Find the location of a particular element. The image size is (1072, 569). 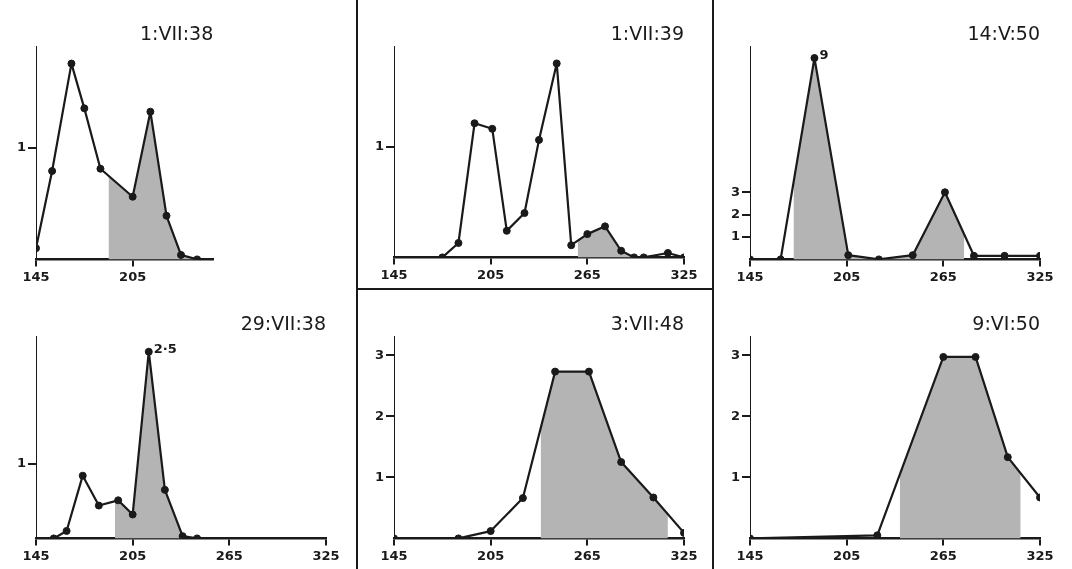

chart-title: 29:VII:38 is located at coordinates (283, 323).